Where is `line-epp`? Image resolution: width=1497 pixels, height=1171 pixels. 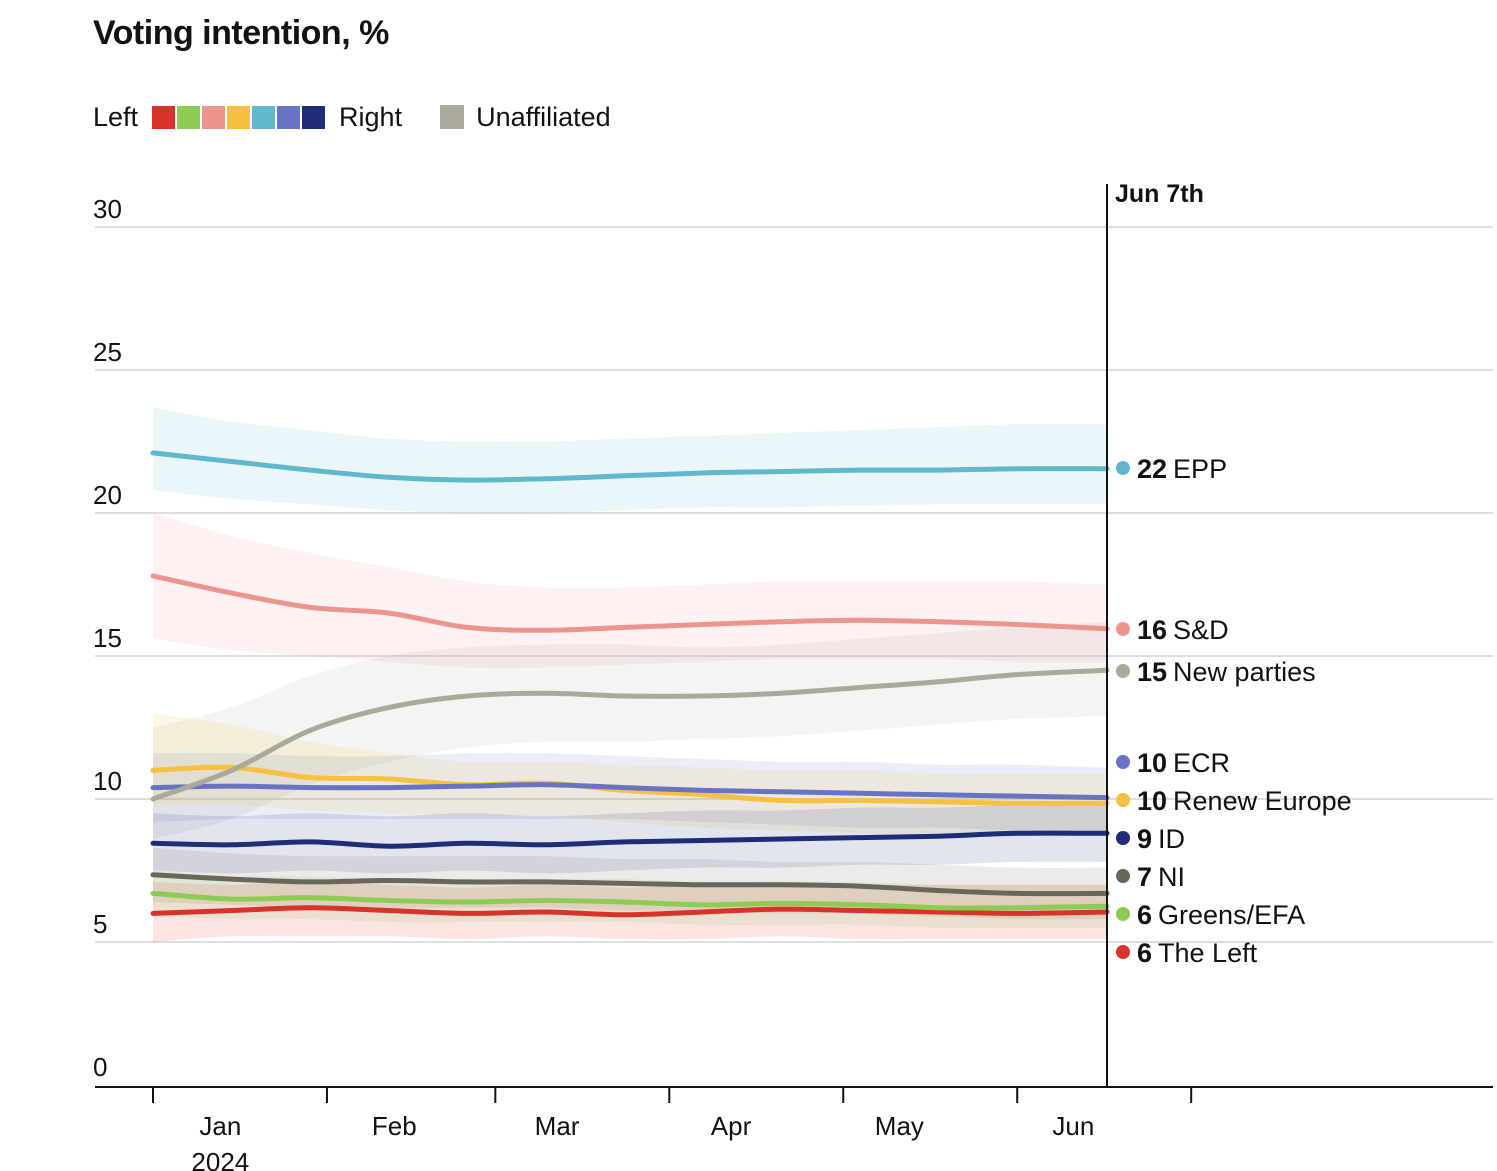 line-epp is located at coordinates (630, 466).